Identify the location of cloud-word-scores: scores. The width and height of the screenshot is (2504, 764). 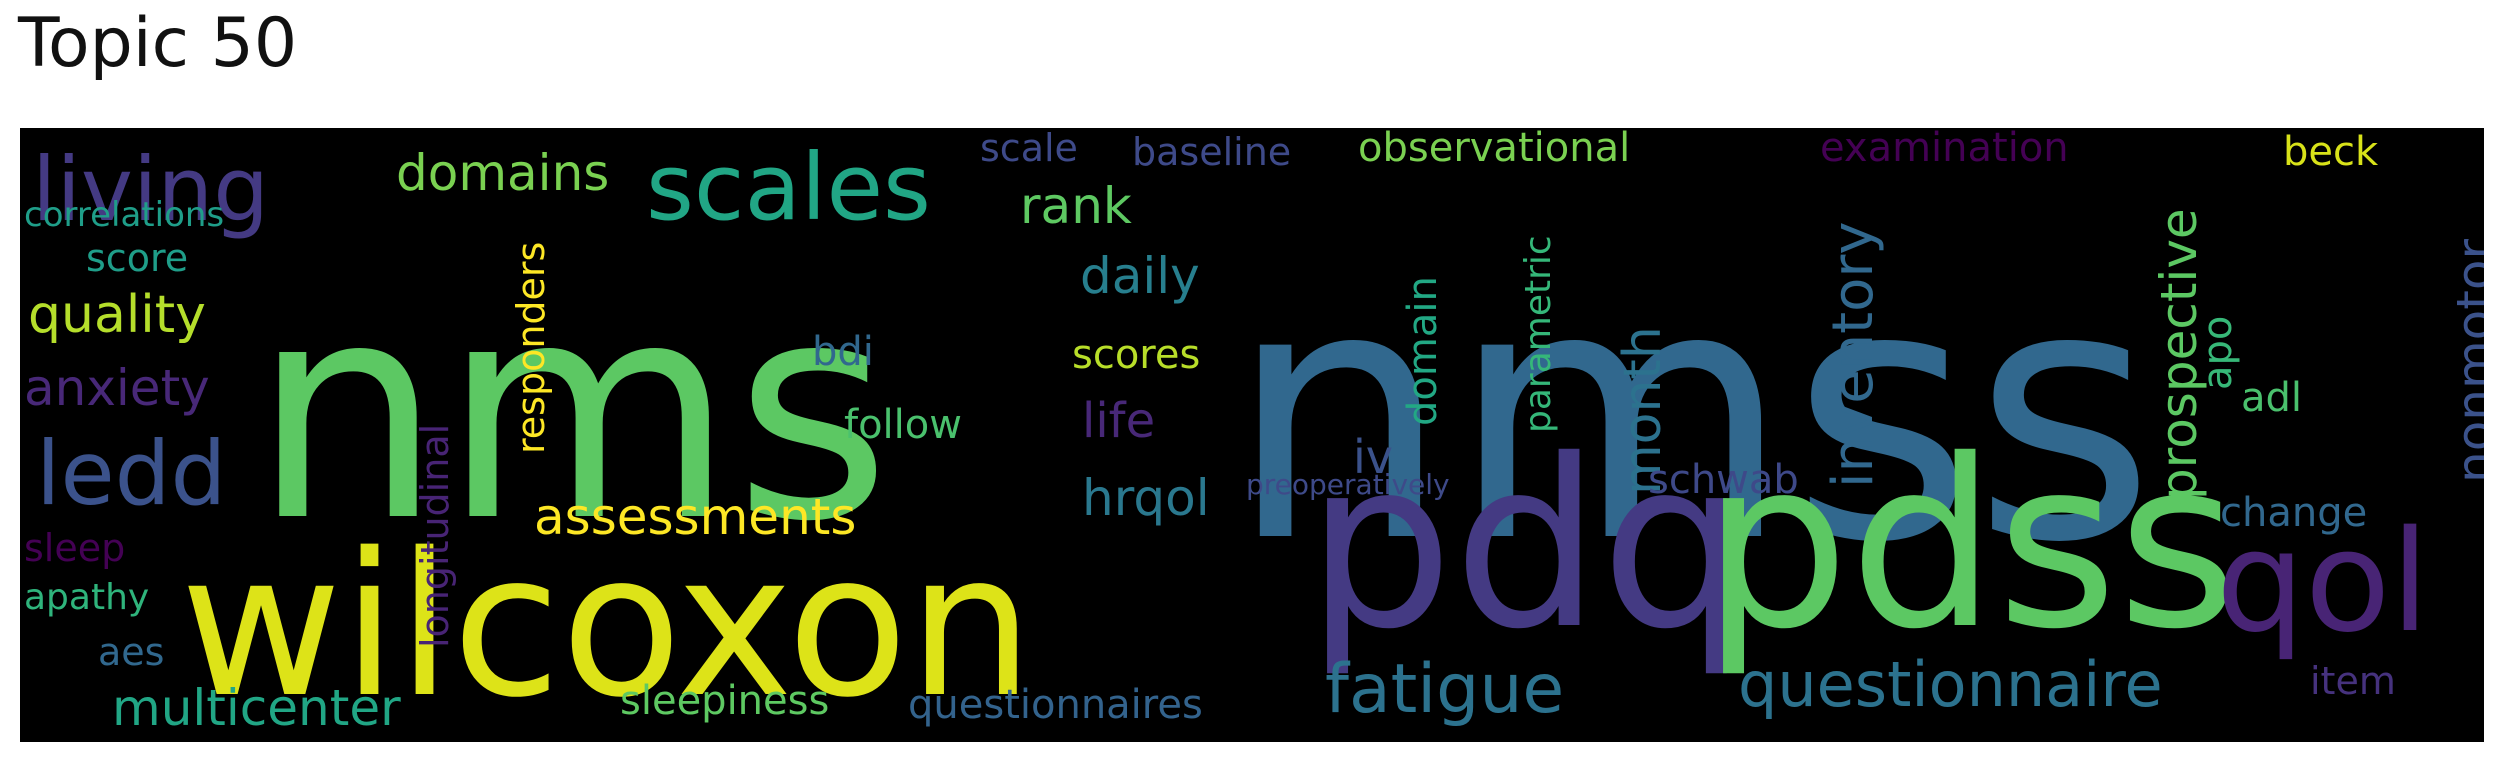
(1136, 355).